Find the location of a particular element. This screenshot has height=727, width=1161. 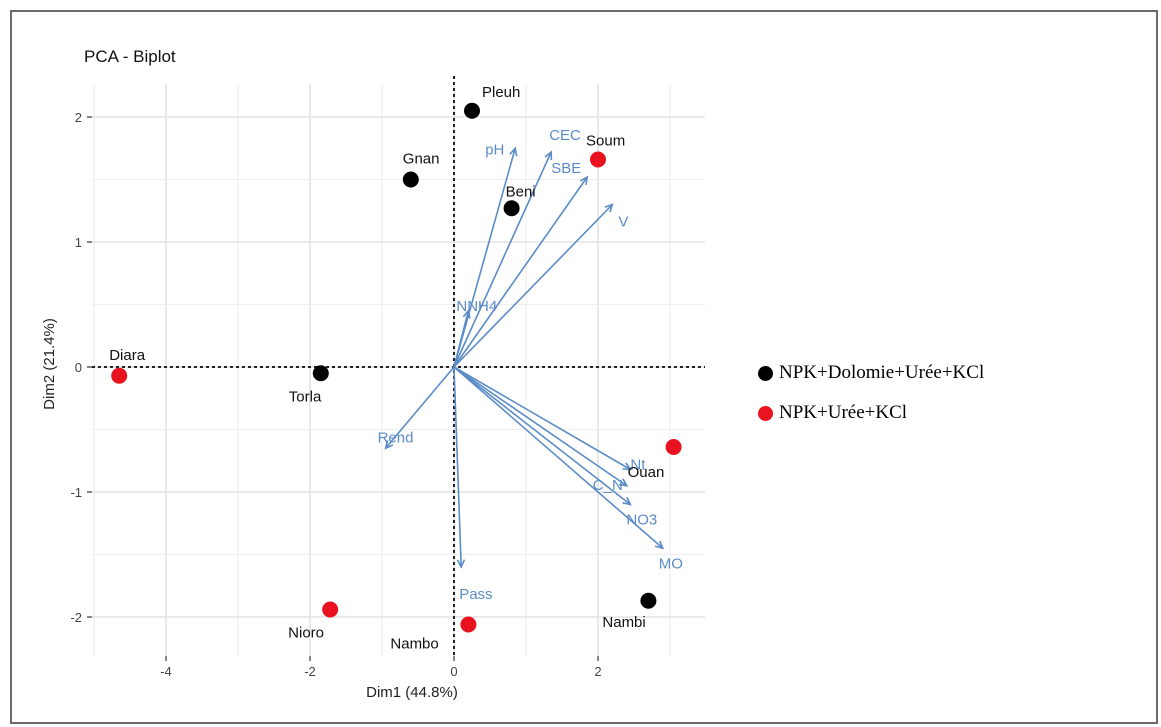

point-label: Beni is located at coordinates (521, 191).